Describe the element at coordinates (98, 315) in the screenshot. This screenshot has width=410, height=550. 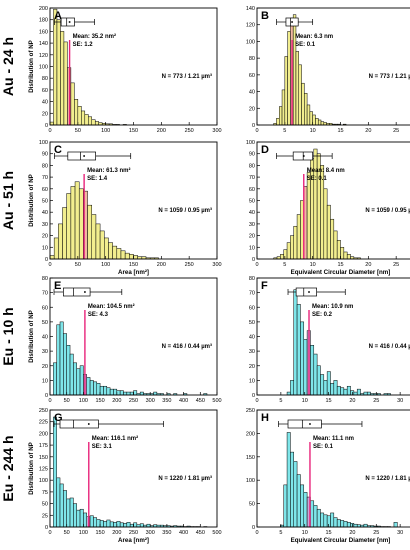
I see `se-label: SE: 4.3` at that location.